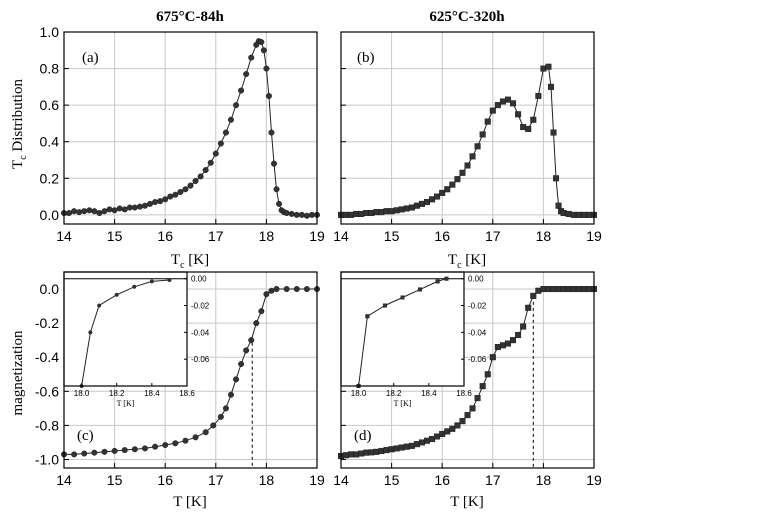  What do you see at coordinates (50, 142) in the screenshot?
I see `panel-a-ytick-label: 0.4` at bounding box center [50, 142].